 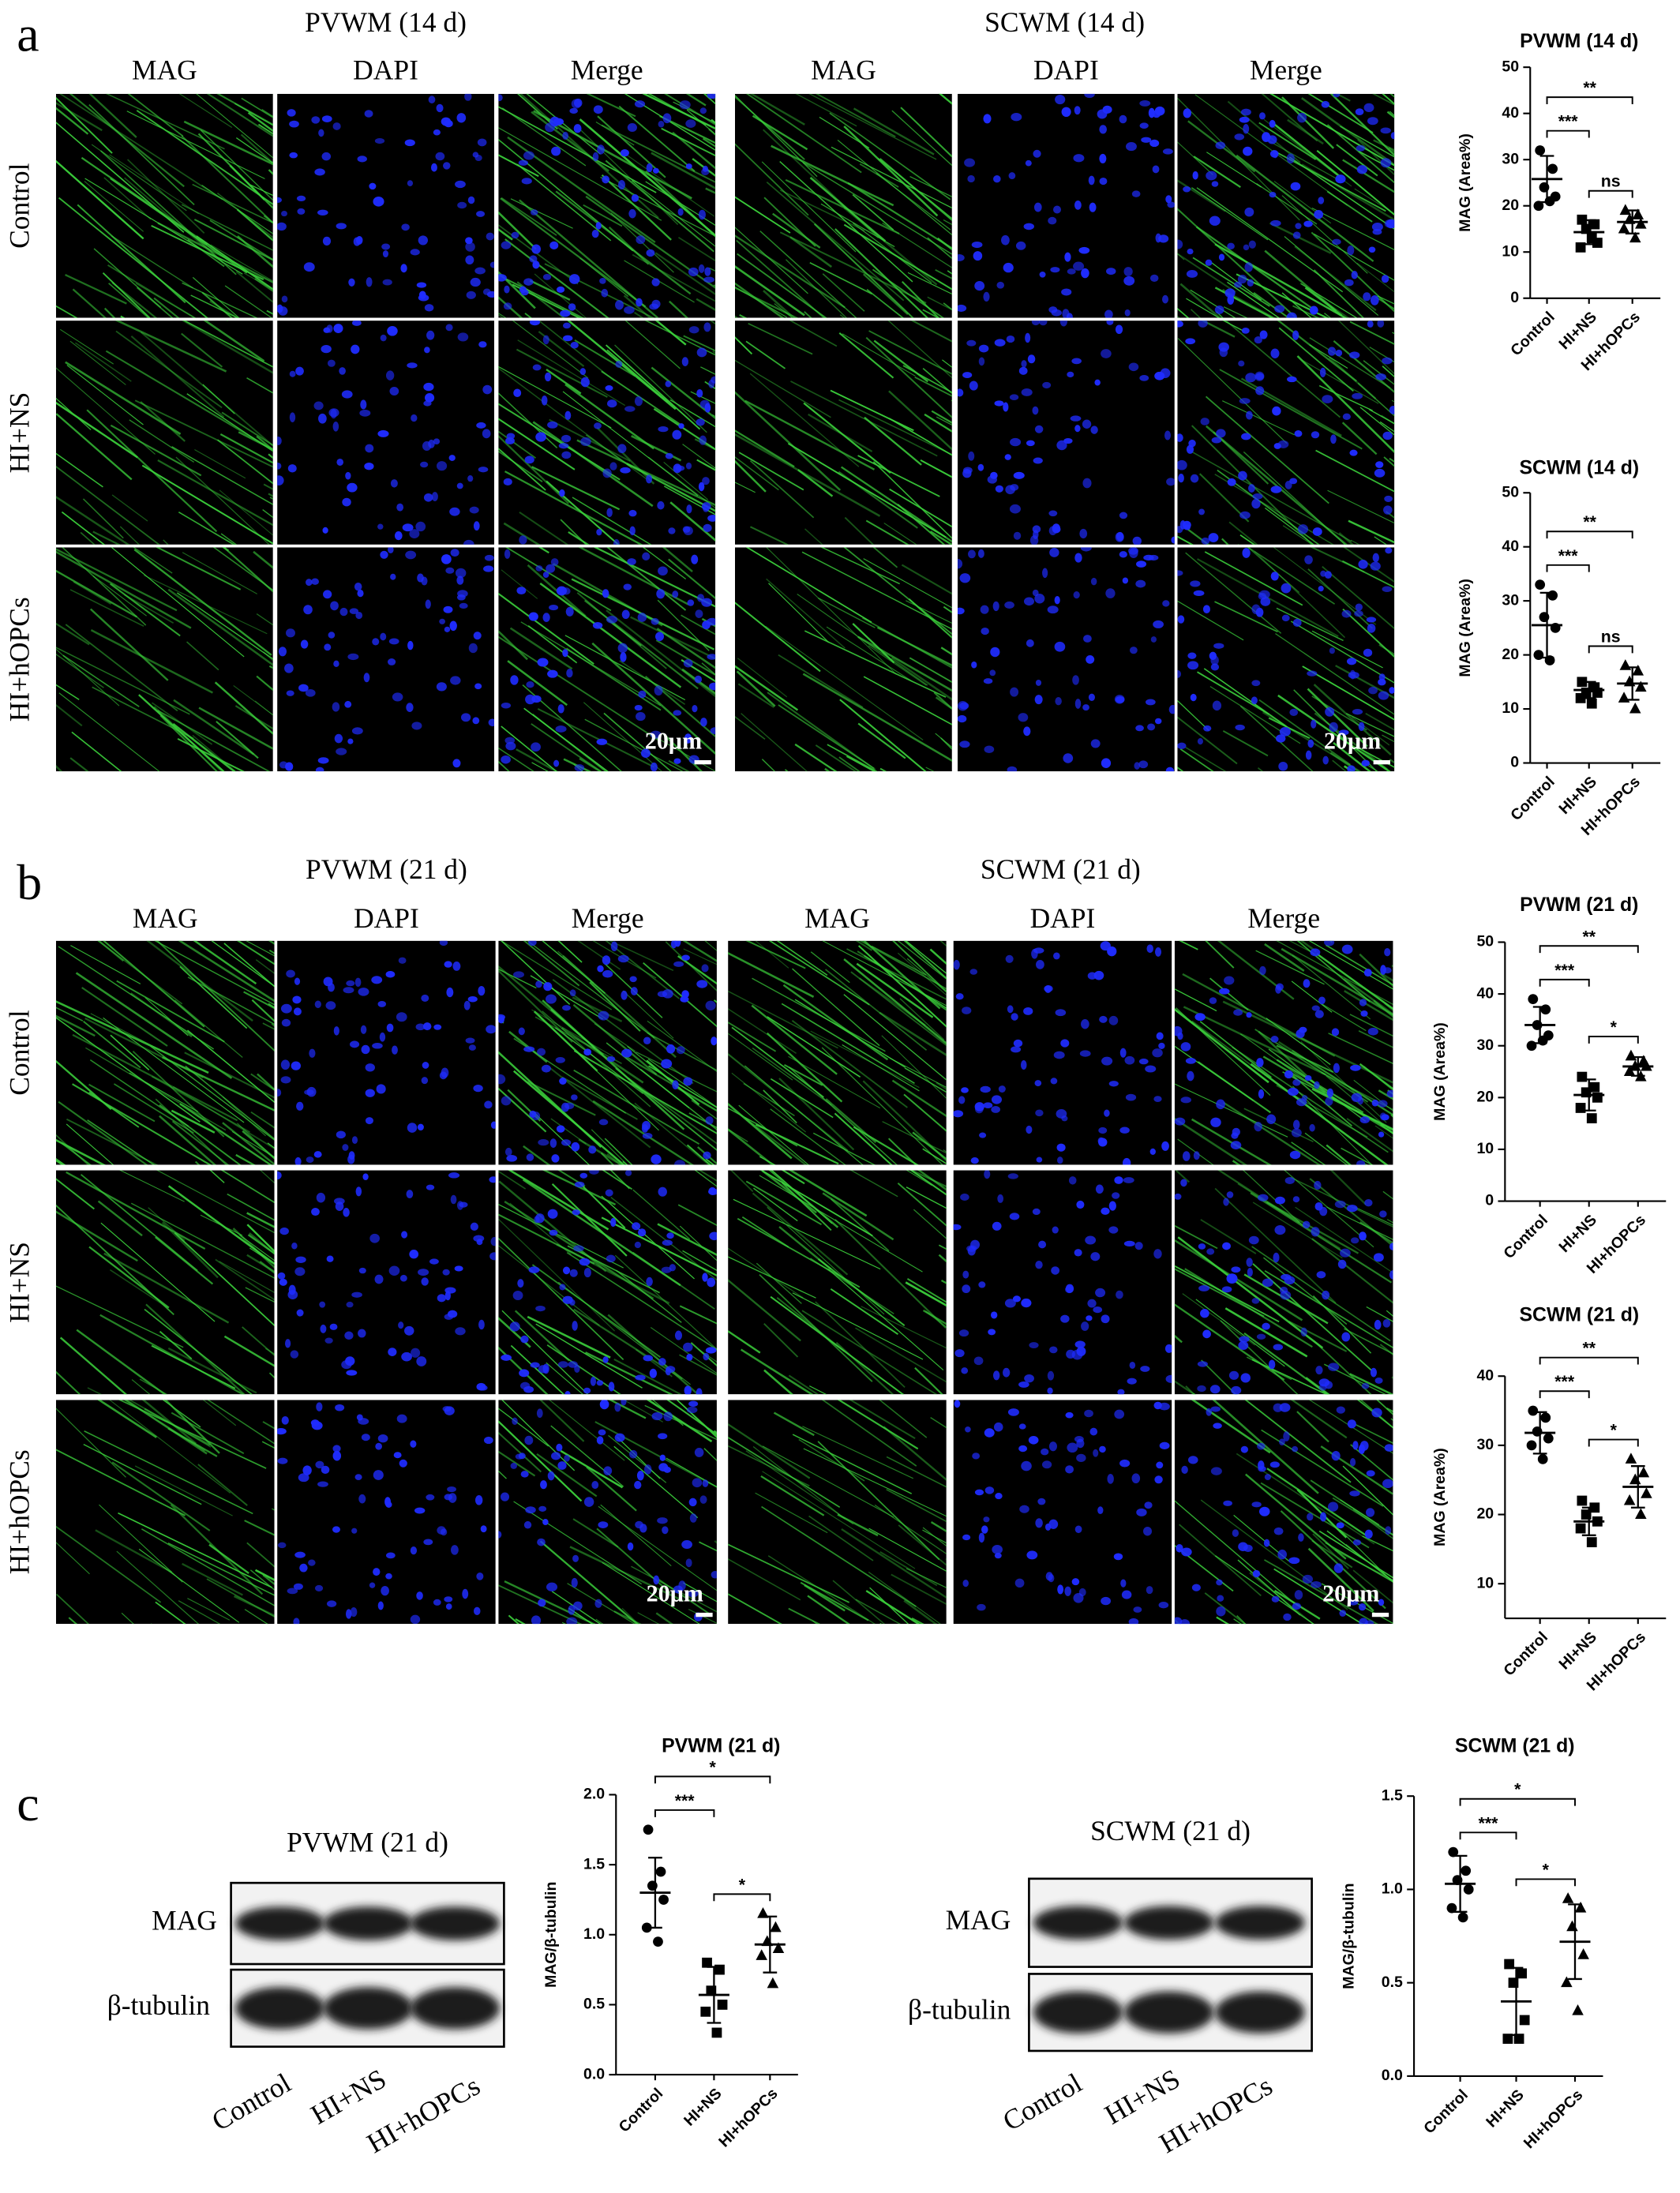 I want to click on significance-bracket, so click(x=1517, y=1802).